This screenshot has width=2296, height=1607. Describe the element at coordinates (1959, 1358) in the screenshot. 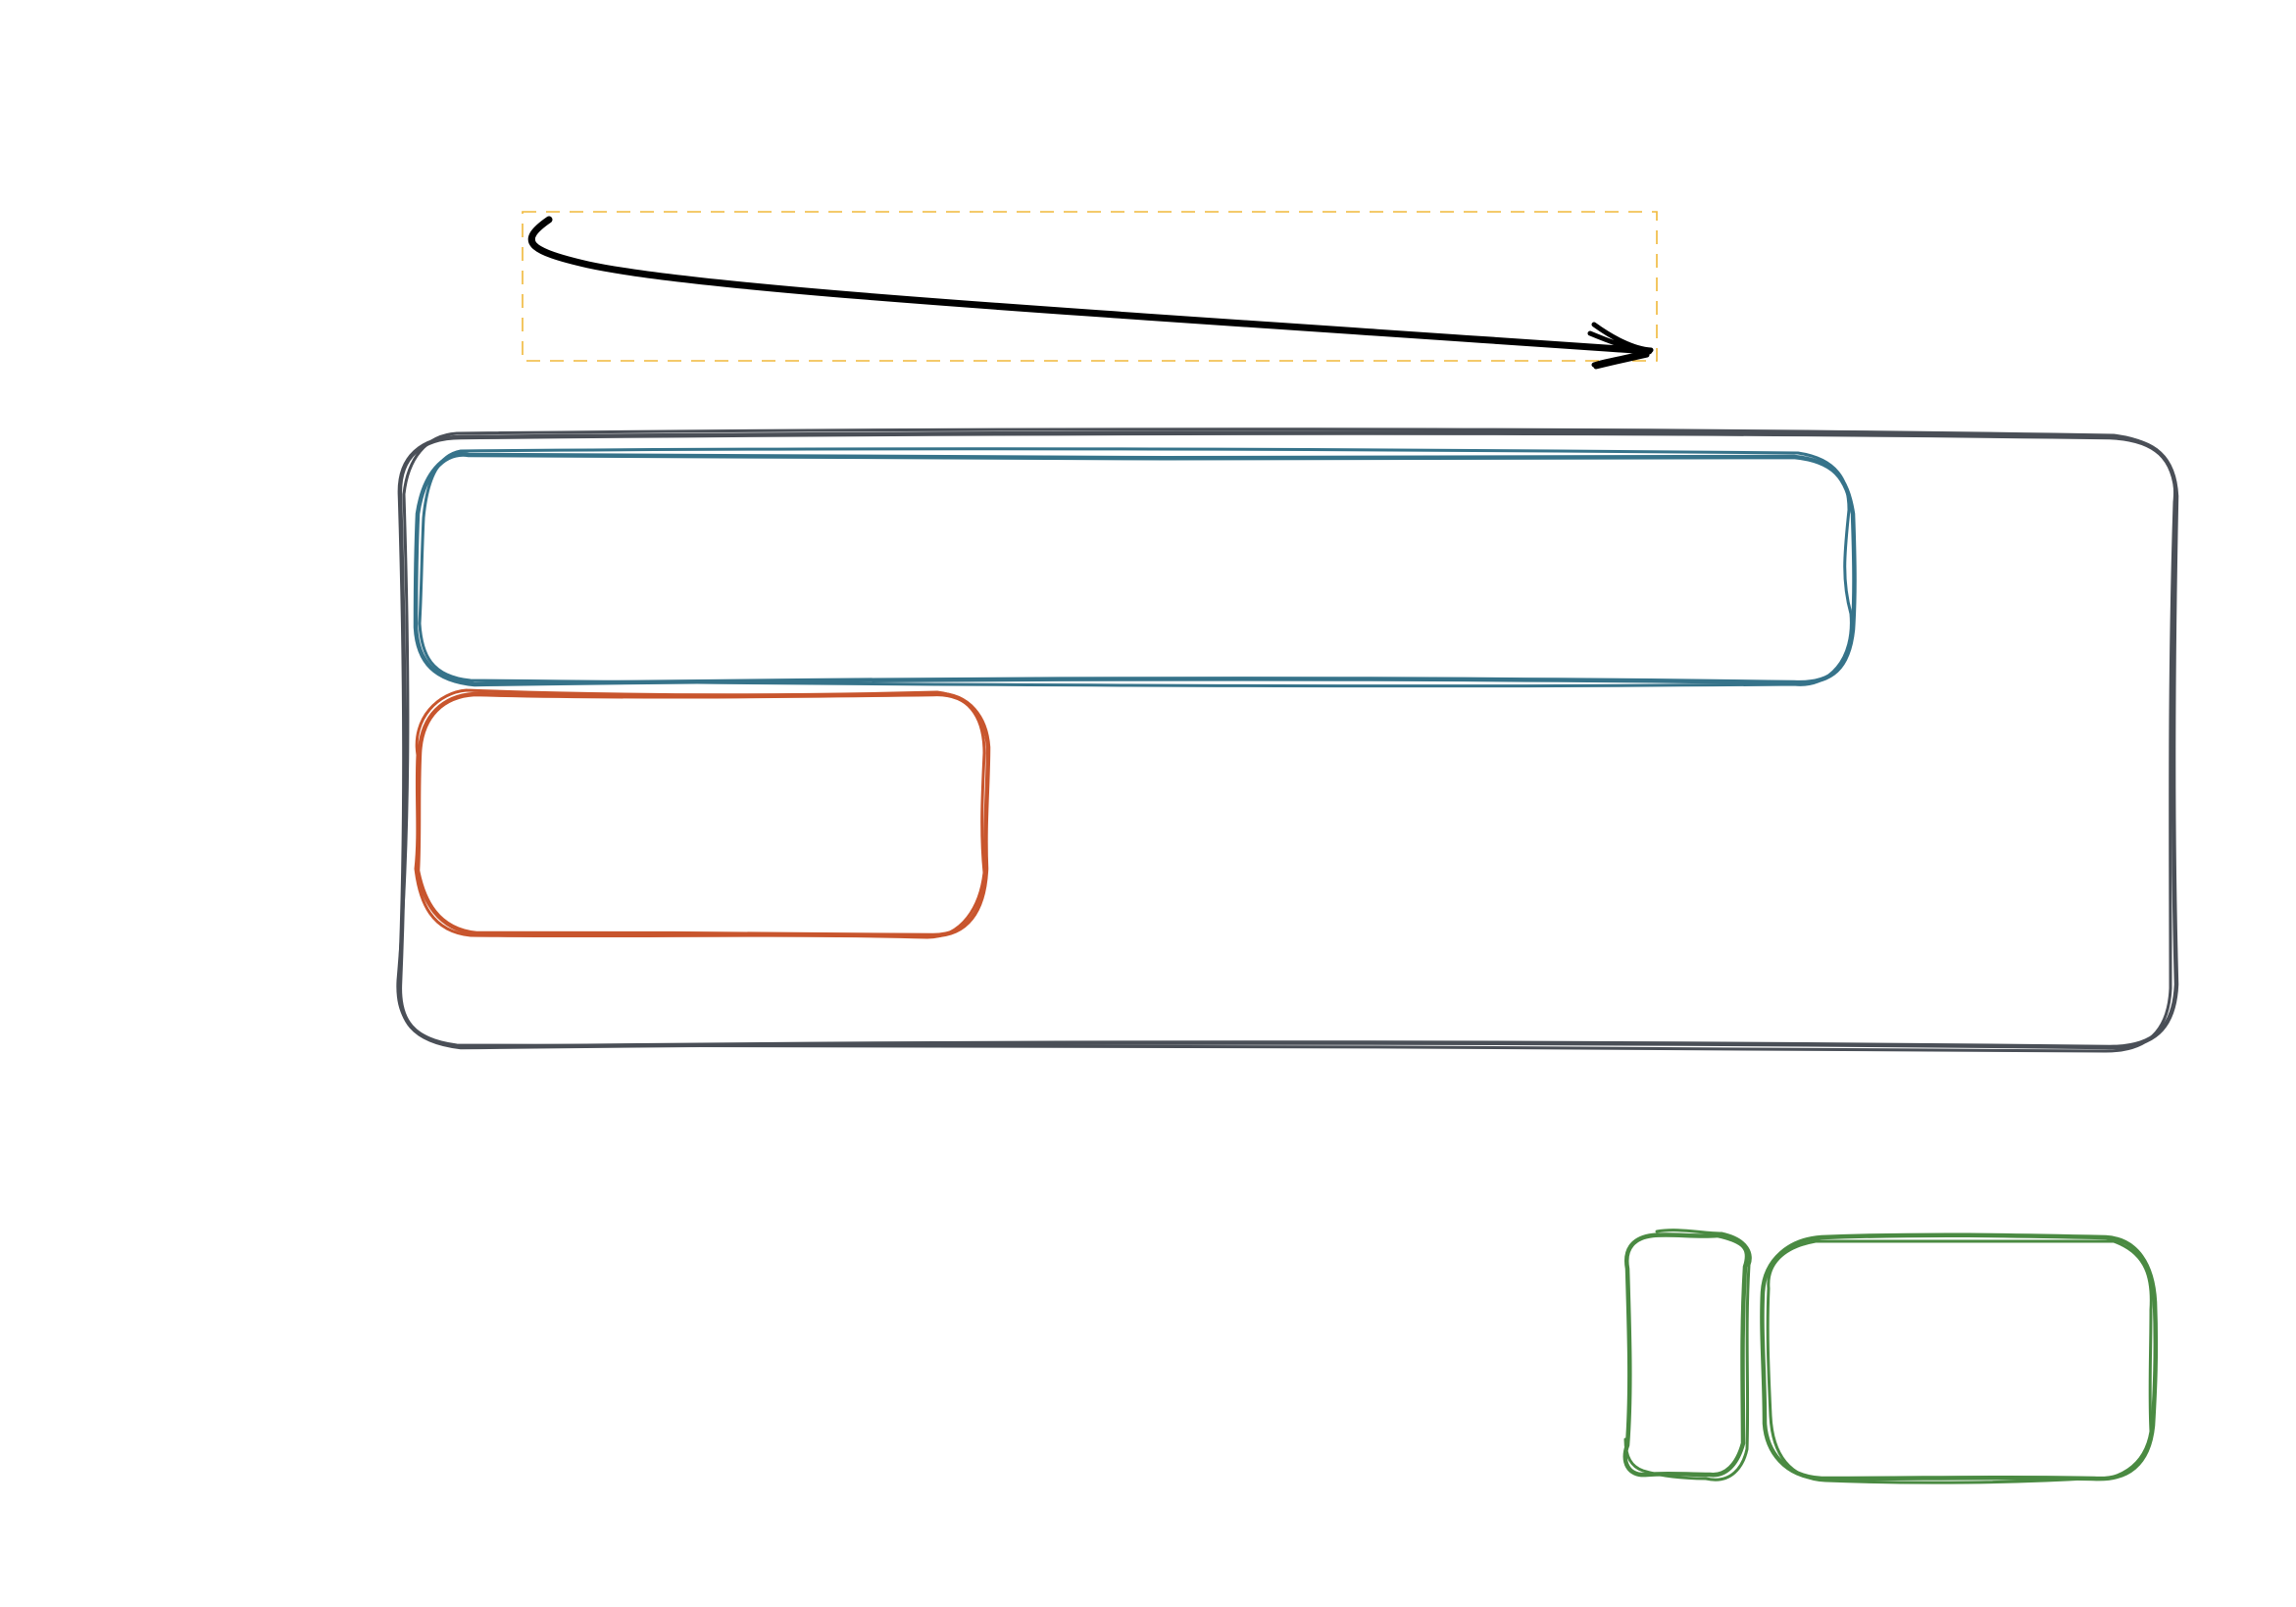

I see `small-wide-box` at that location.